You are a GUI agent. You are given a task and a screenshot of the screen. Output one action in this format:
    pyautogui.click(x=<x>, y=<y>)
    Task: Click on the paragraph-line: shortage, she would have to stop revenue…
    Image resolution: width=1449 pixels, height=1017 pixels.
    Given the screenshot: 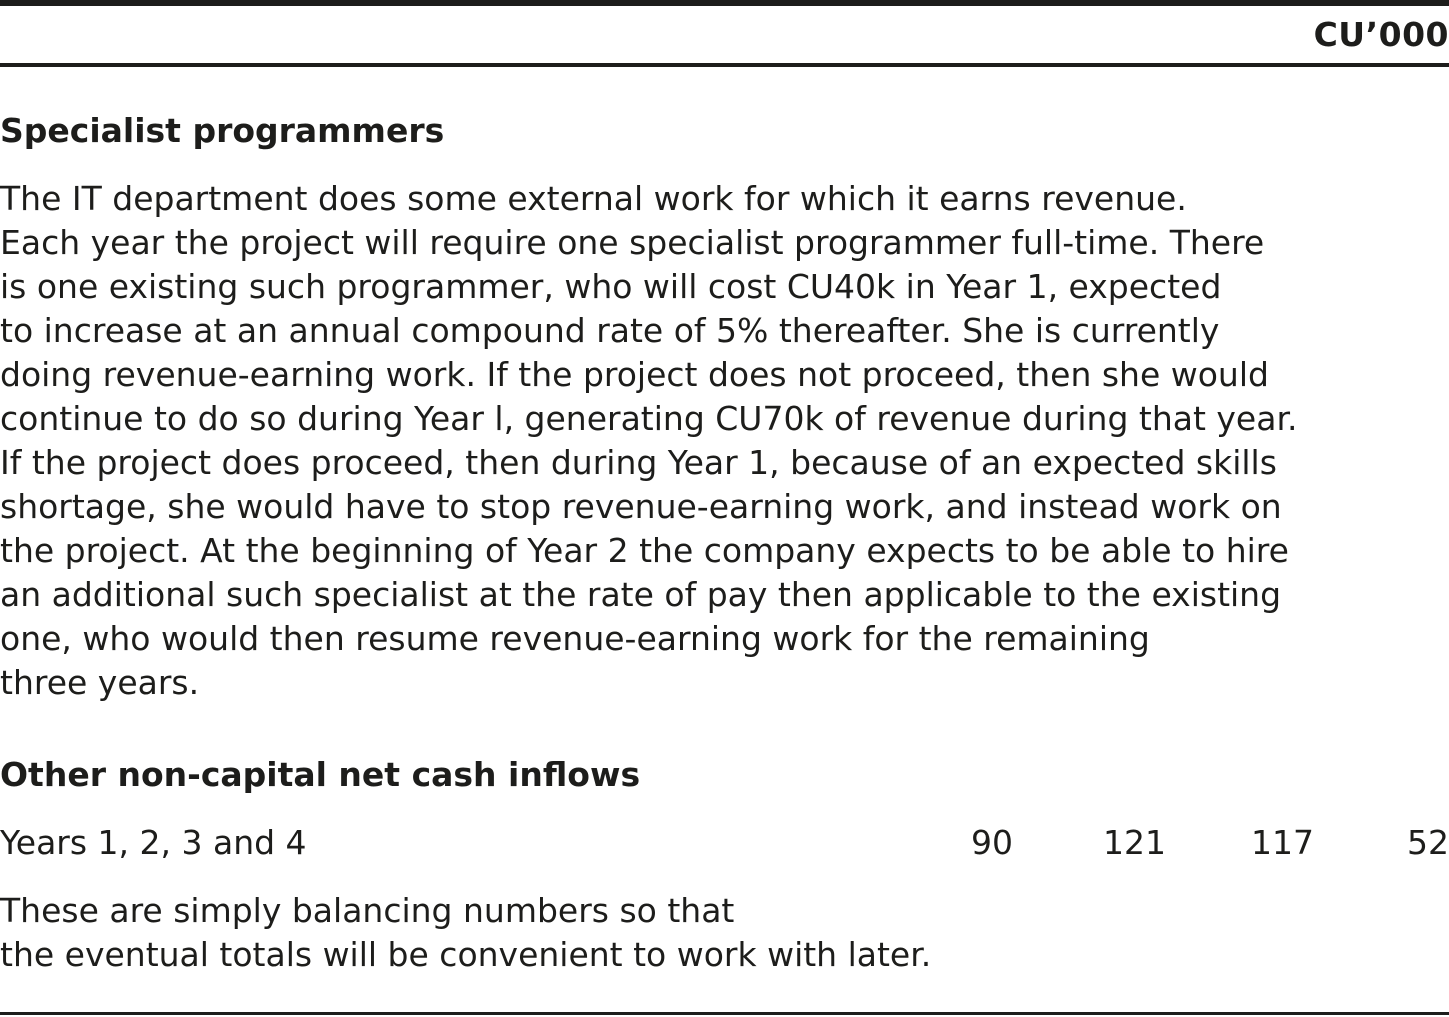 What is the action you would take?
    pyautogui.click(x=641, y=506)
    